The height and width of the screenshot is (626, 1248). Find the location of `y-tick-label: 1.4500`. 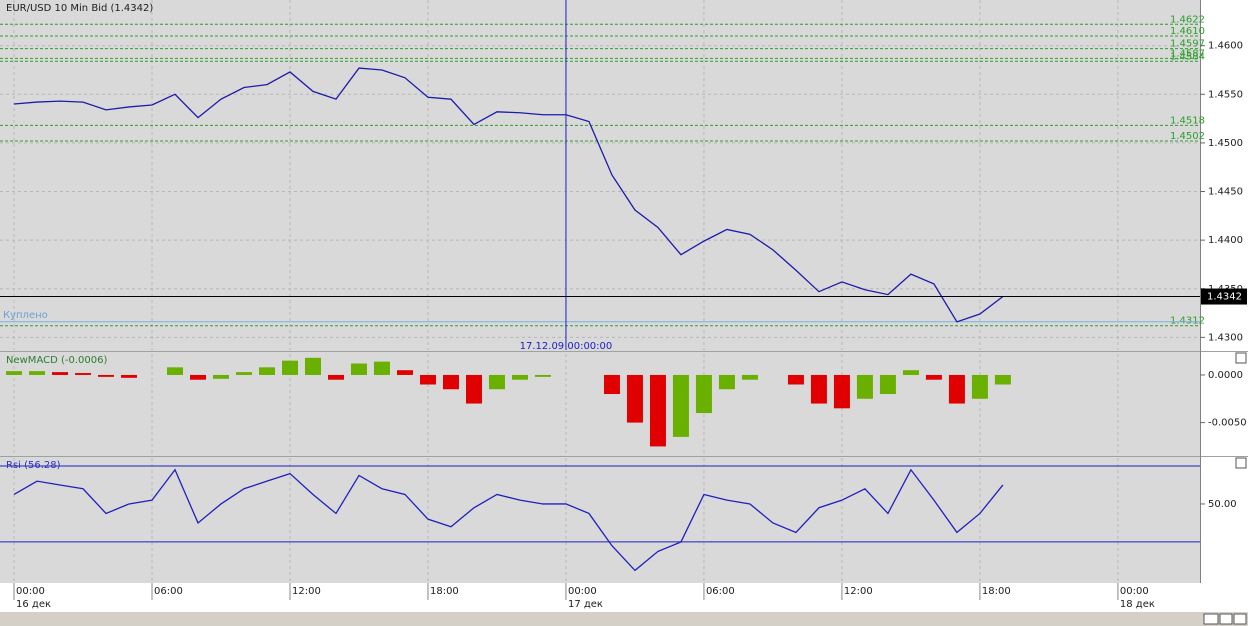

y-tick-label: 1.4500 is located at coordinates (1225, 143).